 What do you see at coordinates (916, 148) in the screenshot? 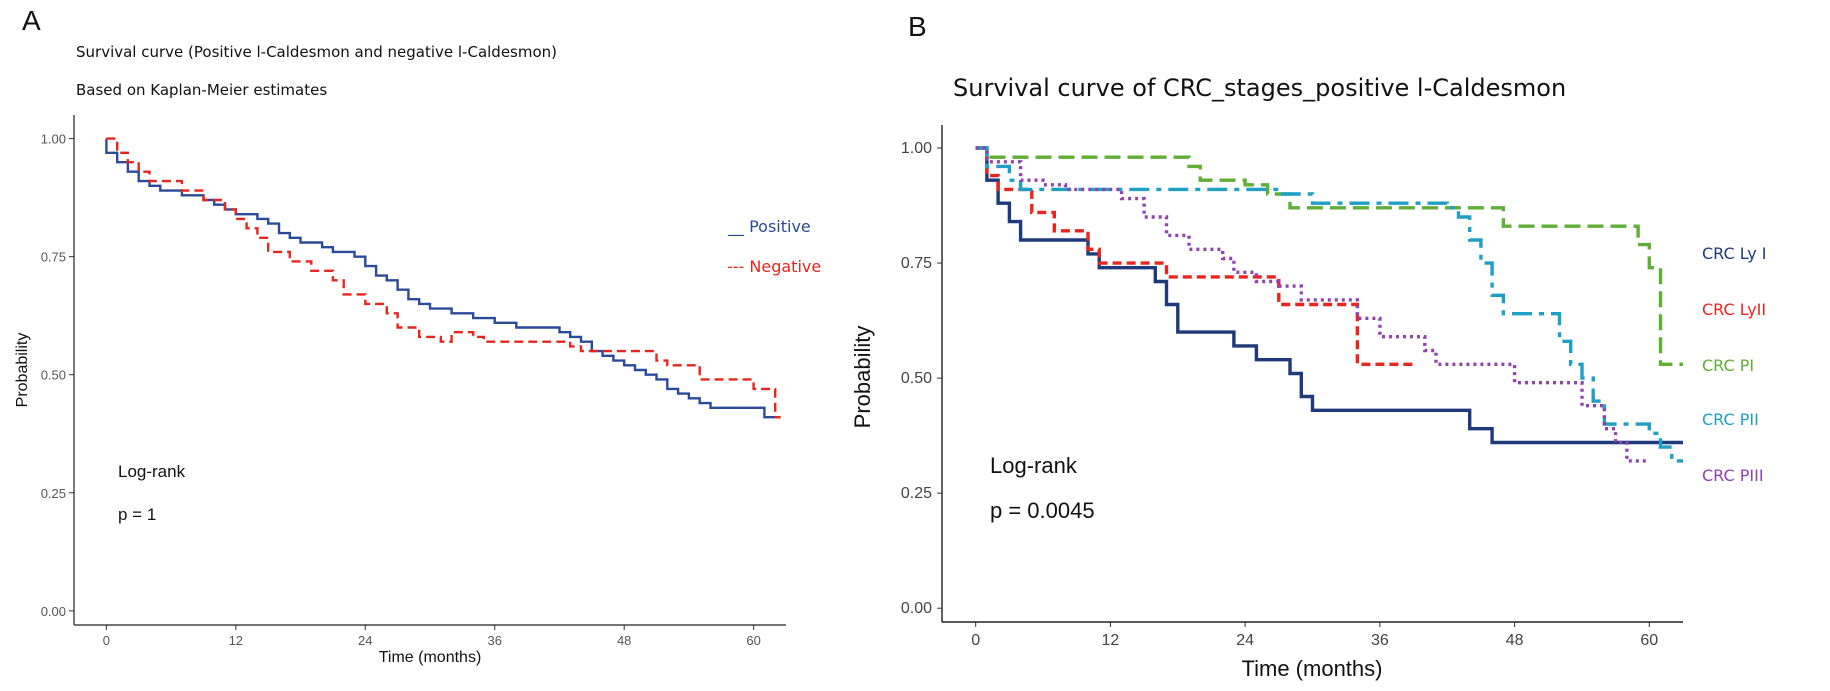
I see `panel-b-y-tick-label: 1.00` at bounding box center [916, 148].